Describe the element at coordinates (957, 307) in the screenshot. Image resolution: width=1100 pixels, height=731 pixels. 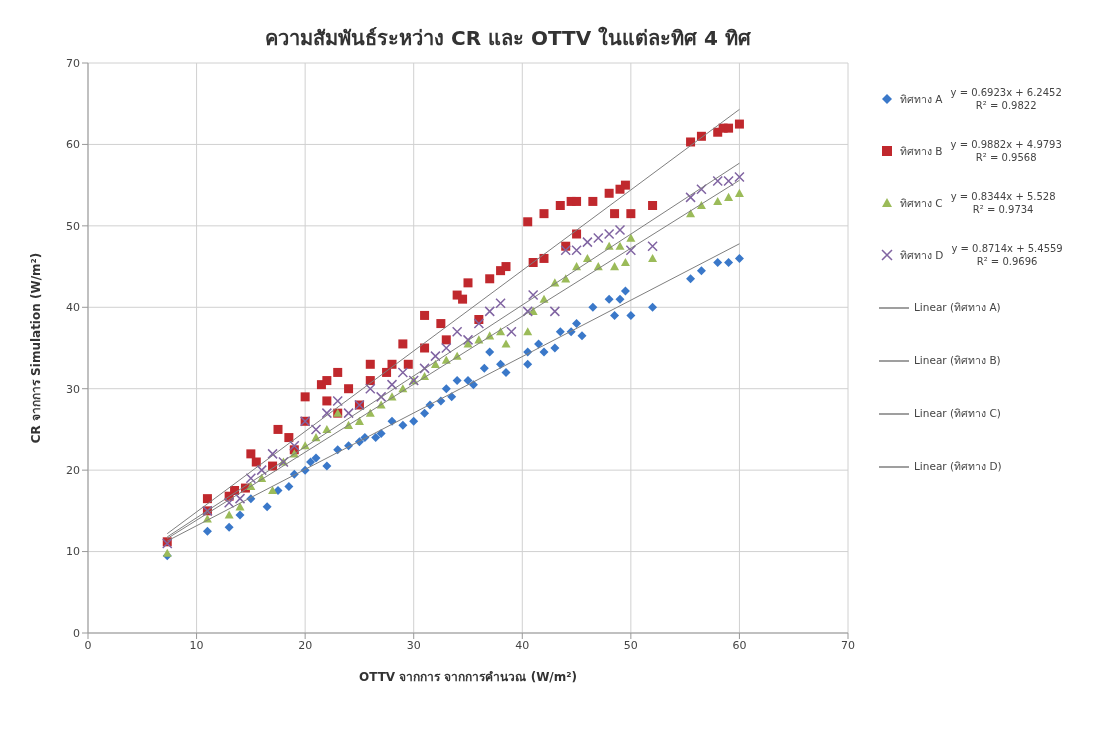
I see `legend-label: Linear (ทิศทาง A)` at that location.